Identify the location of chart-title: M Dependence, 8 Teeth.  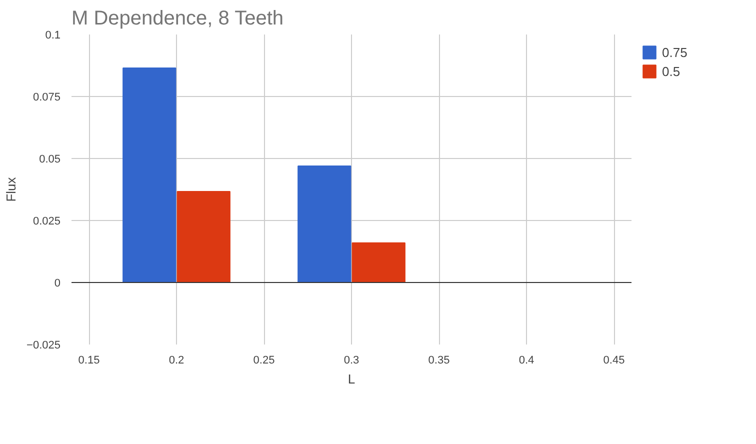
(178, 19).